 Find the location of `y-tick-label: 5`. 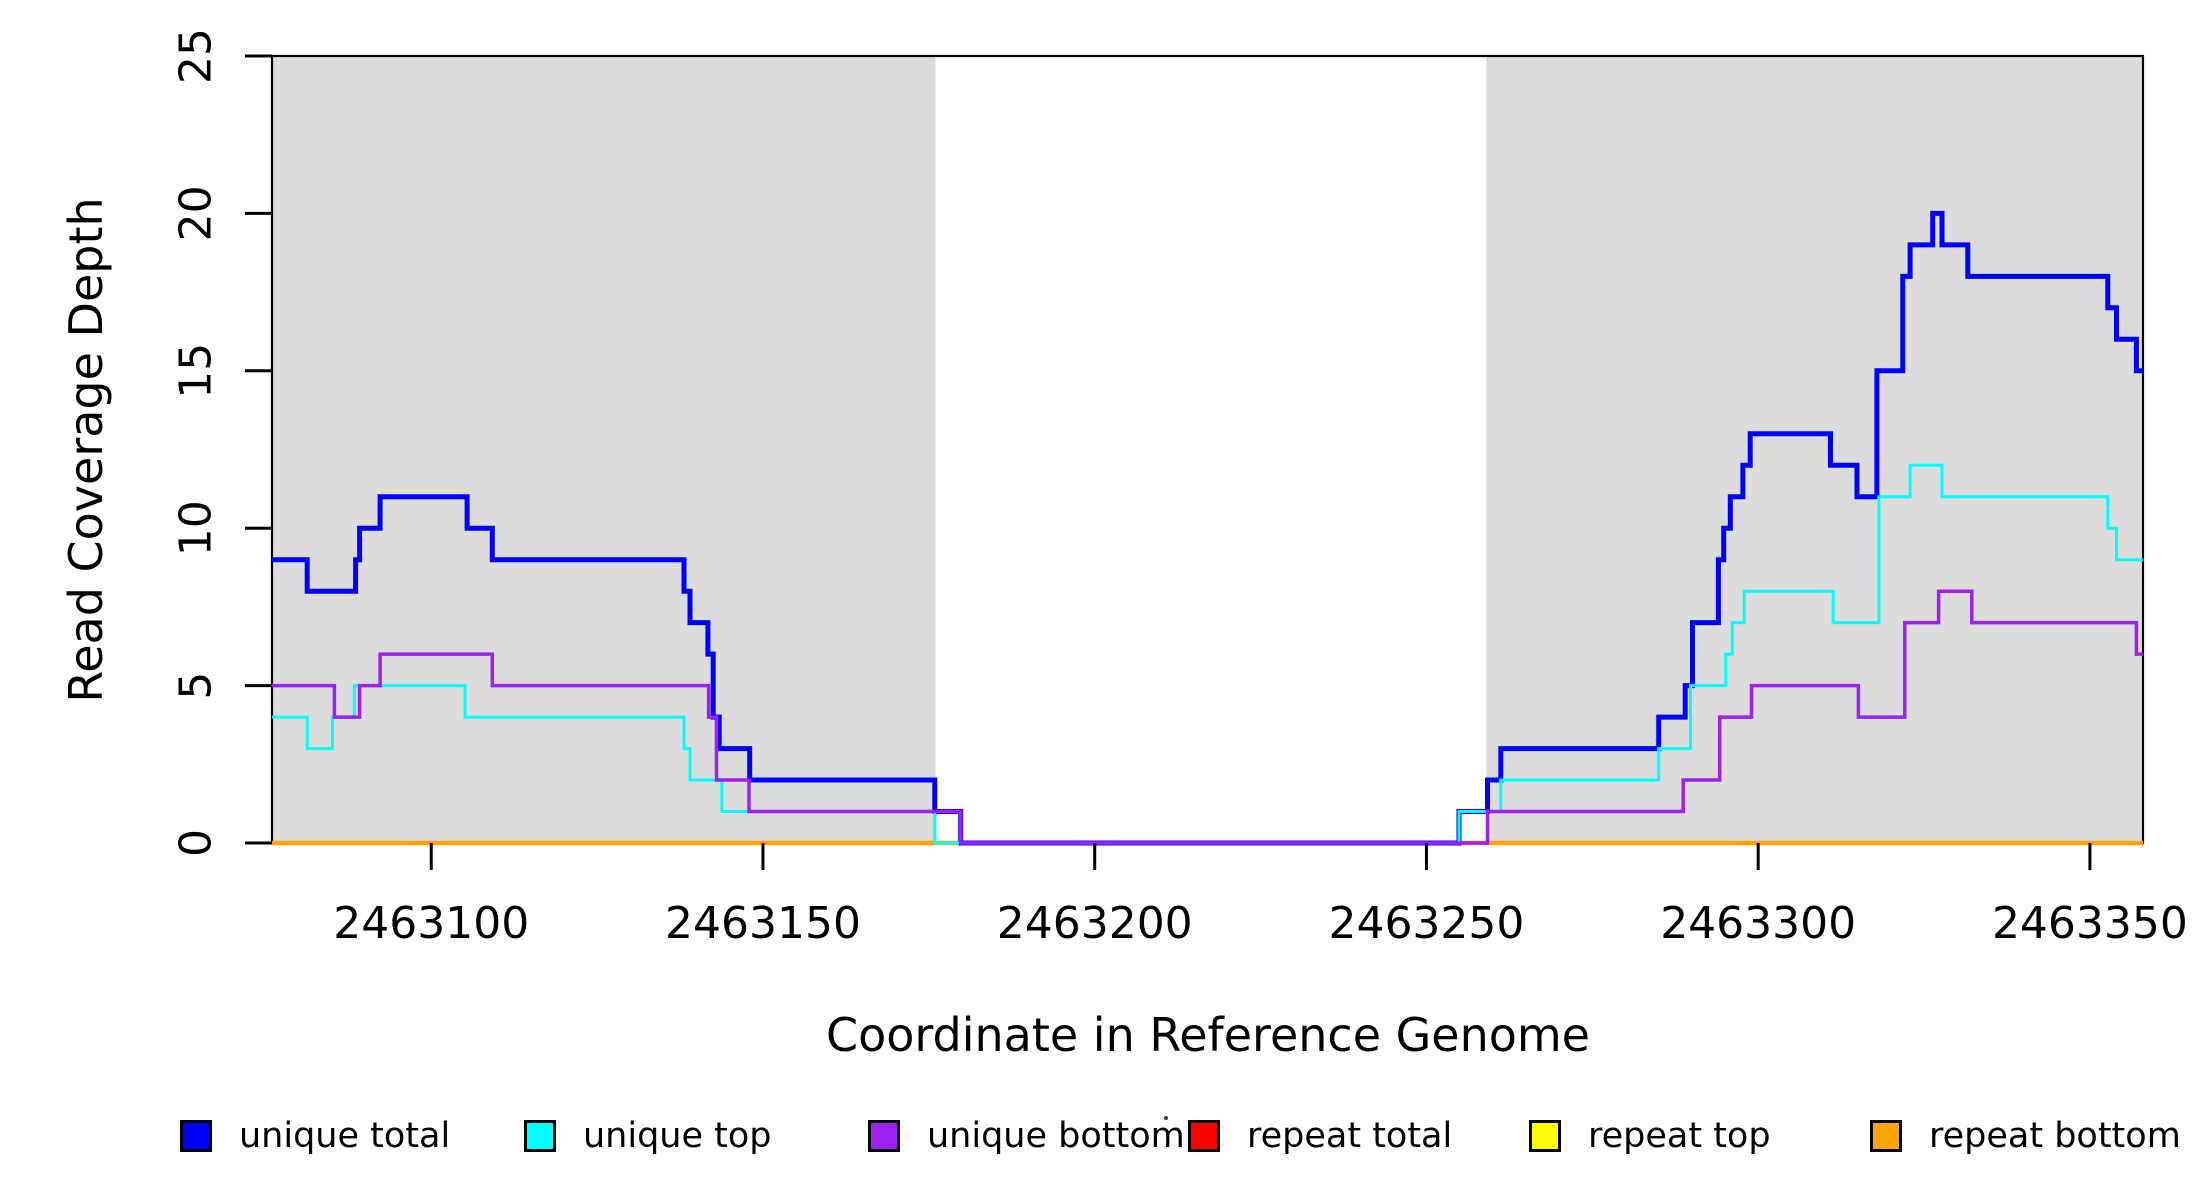

y-tick-label: 5 is located at coordinates (196, 686).